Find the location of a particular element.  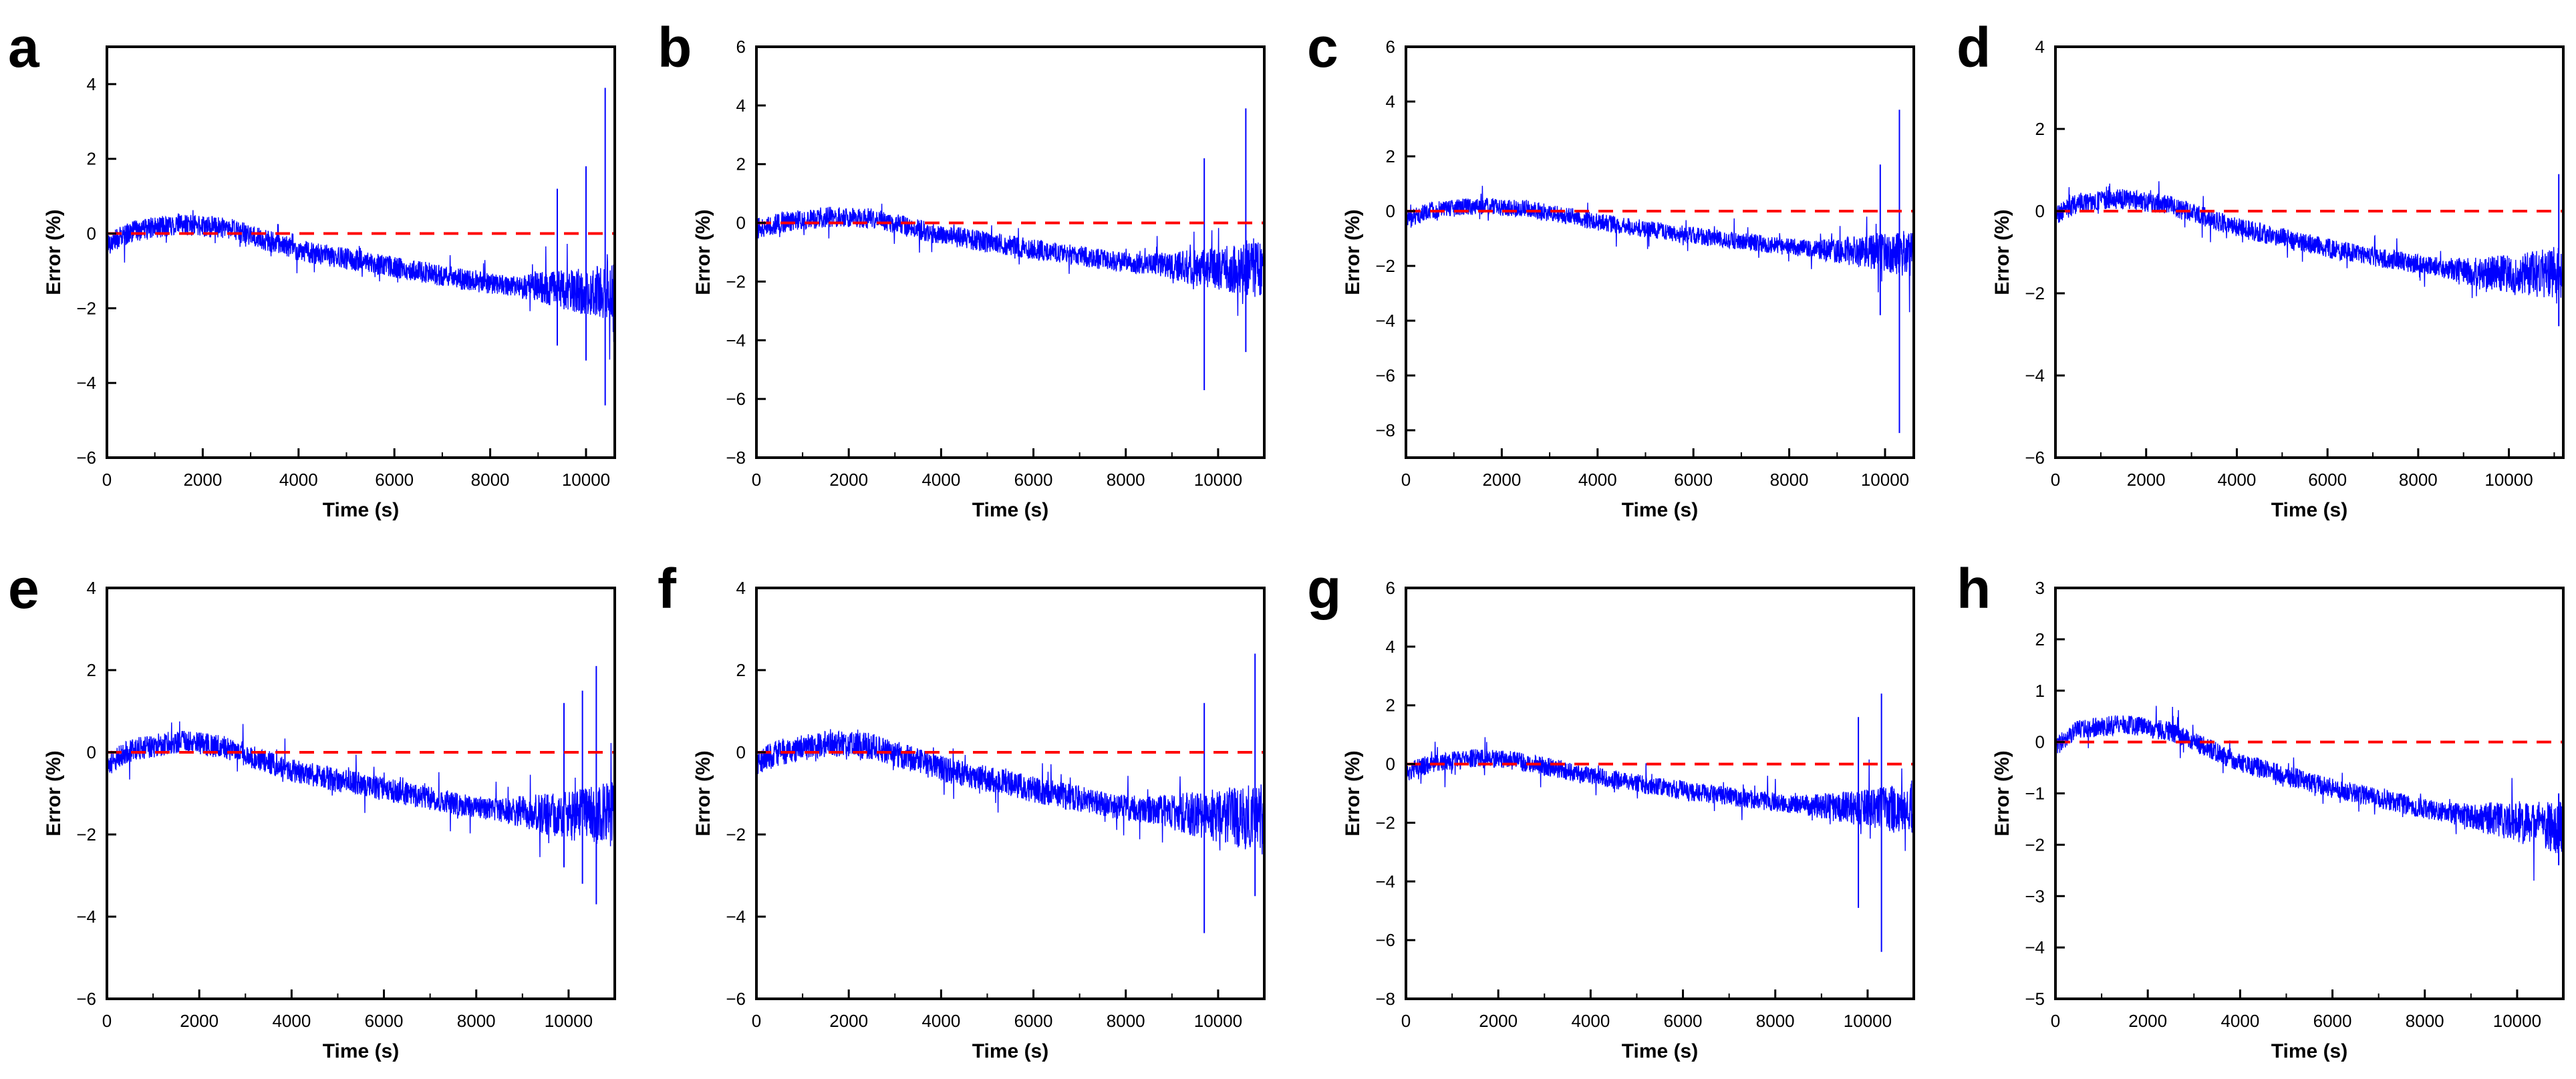

chart-e-panel-letter: e is located at coordinates (23, 588).